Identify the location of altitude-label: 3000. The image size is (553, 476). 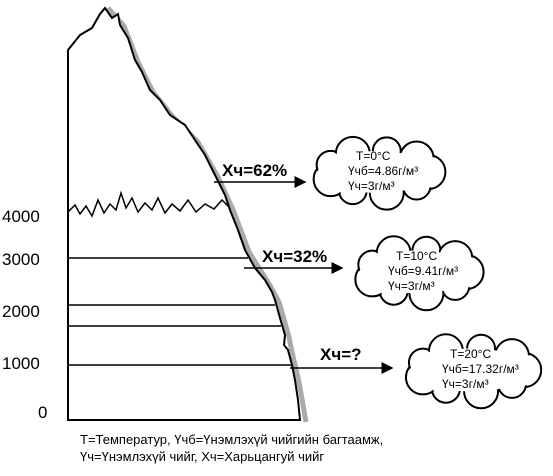
(21, 259).